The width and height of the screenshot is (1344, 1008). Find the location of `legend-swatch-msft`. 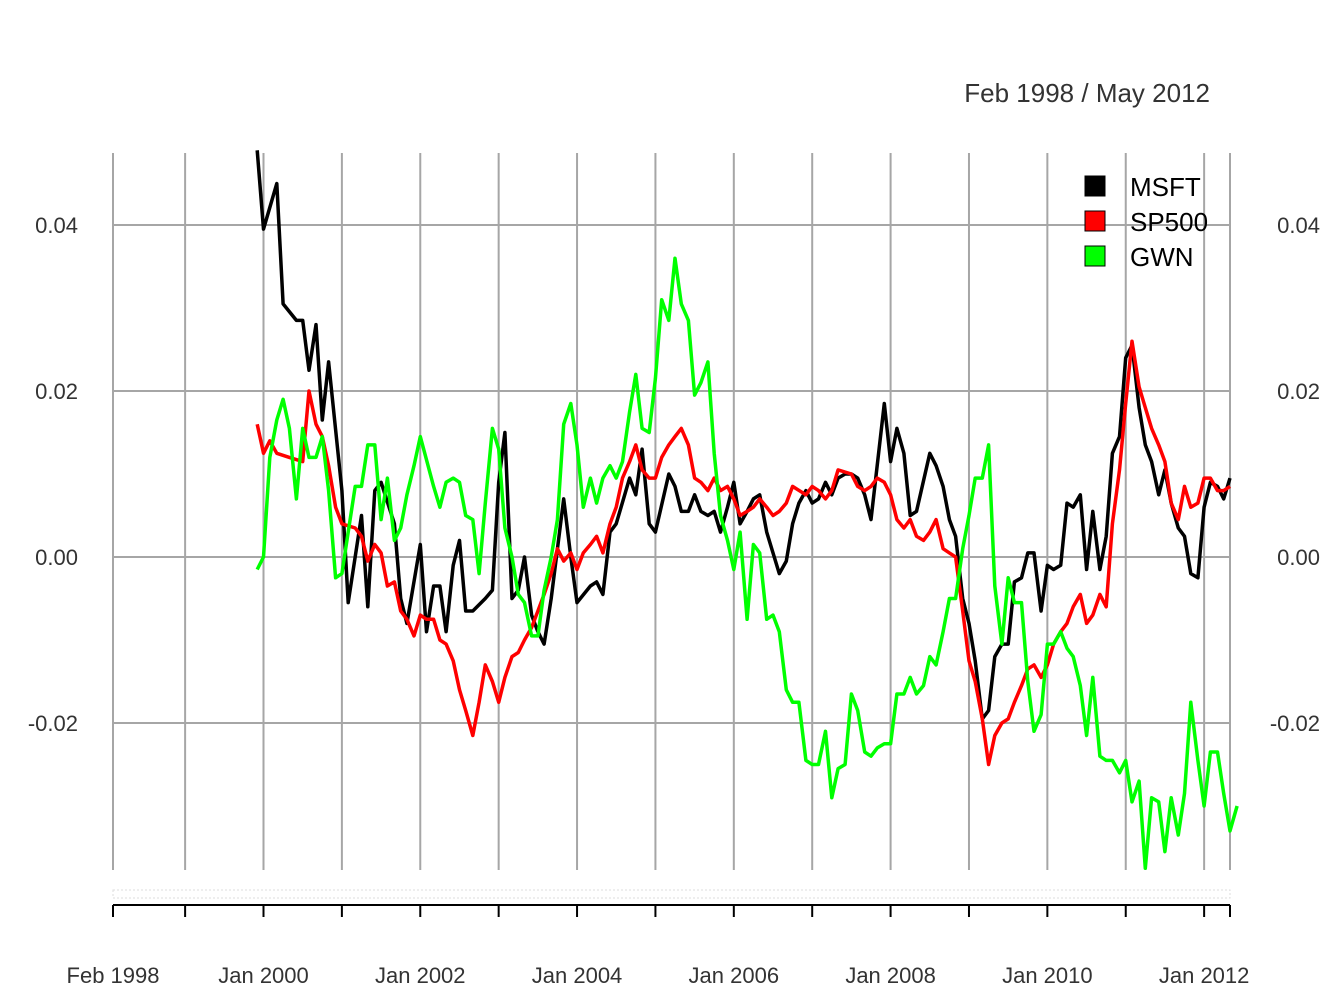

legend-swatch-msft is located at coordinates (1095, 186).